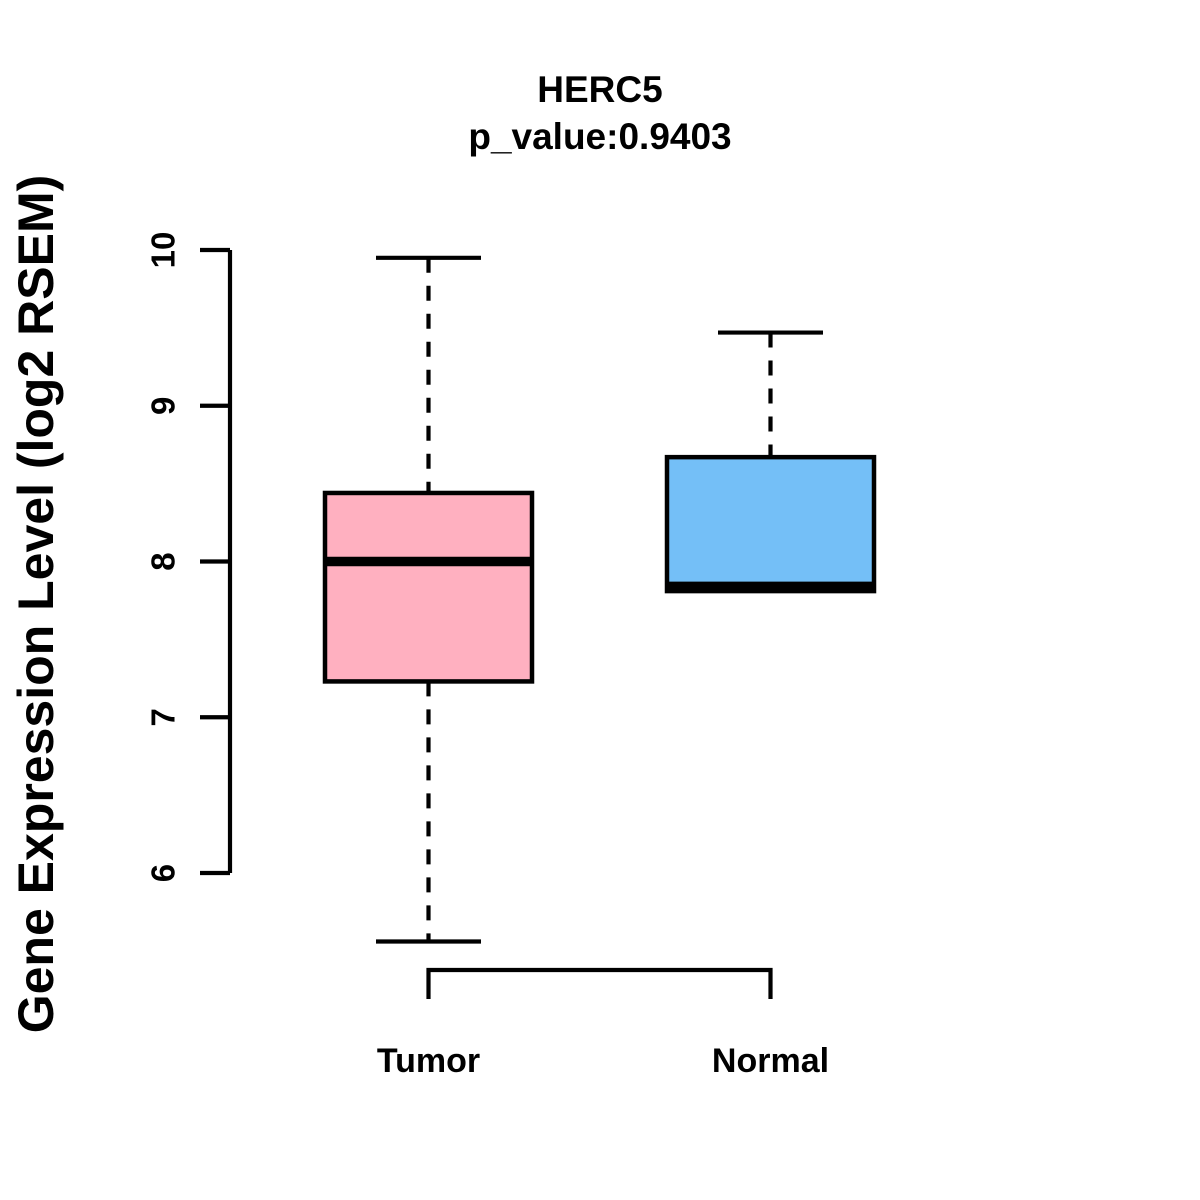  Describe the element at coordinates (163, 406) in the screenshot. I see `y-tick-label: 9` at that location.